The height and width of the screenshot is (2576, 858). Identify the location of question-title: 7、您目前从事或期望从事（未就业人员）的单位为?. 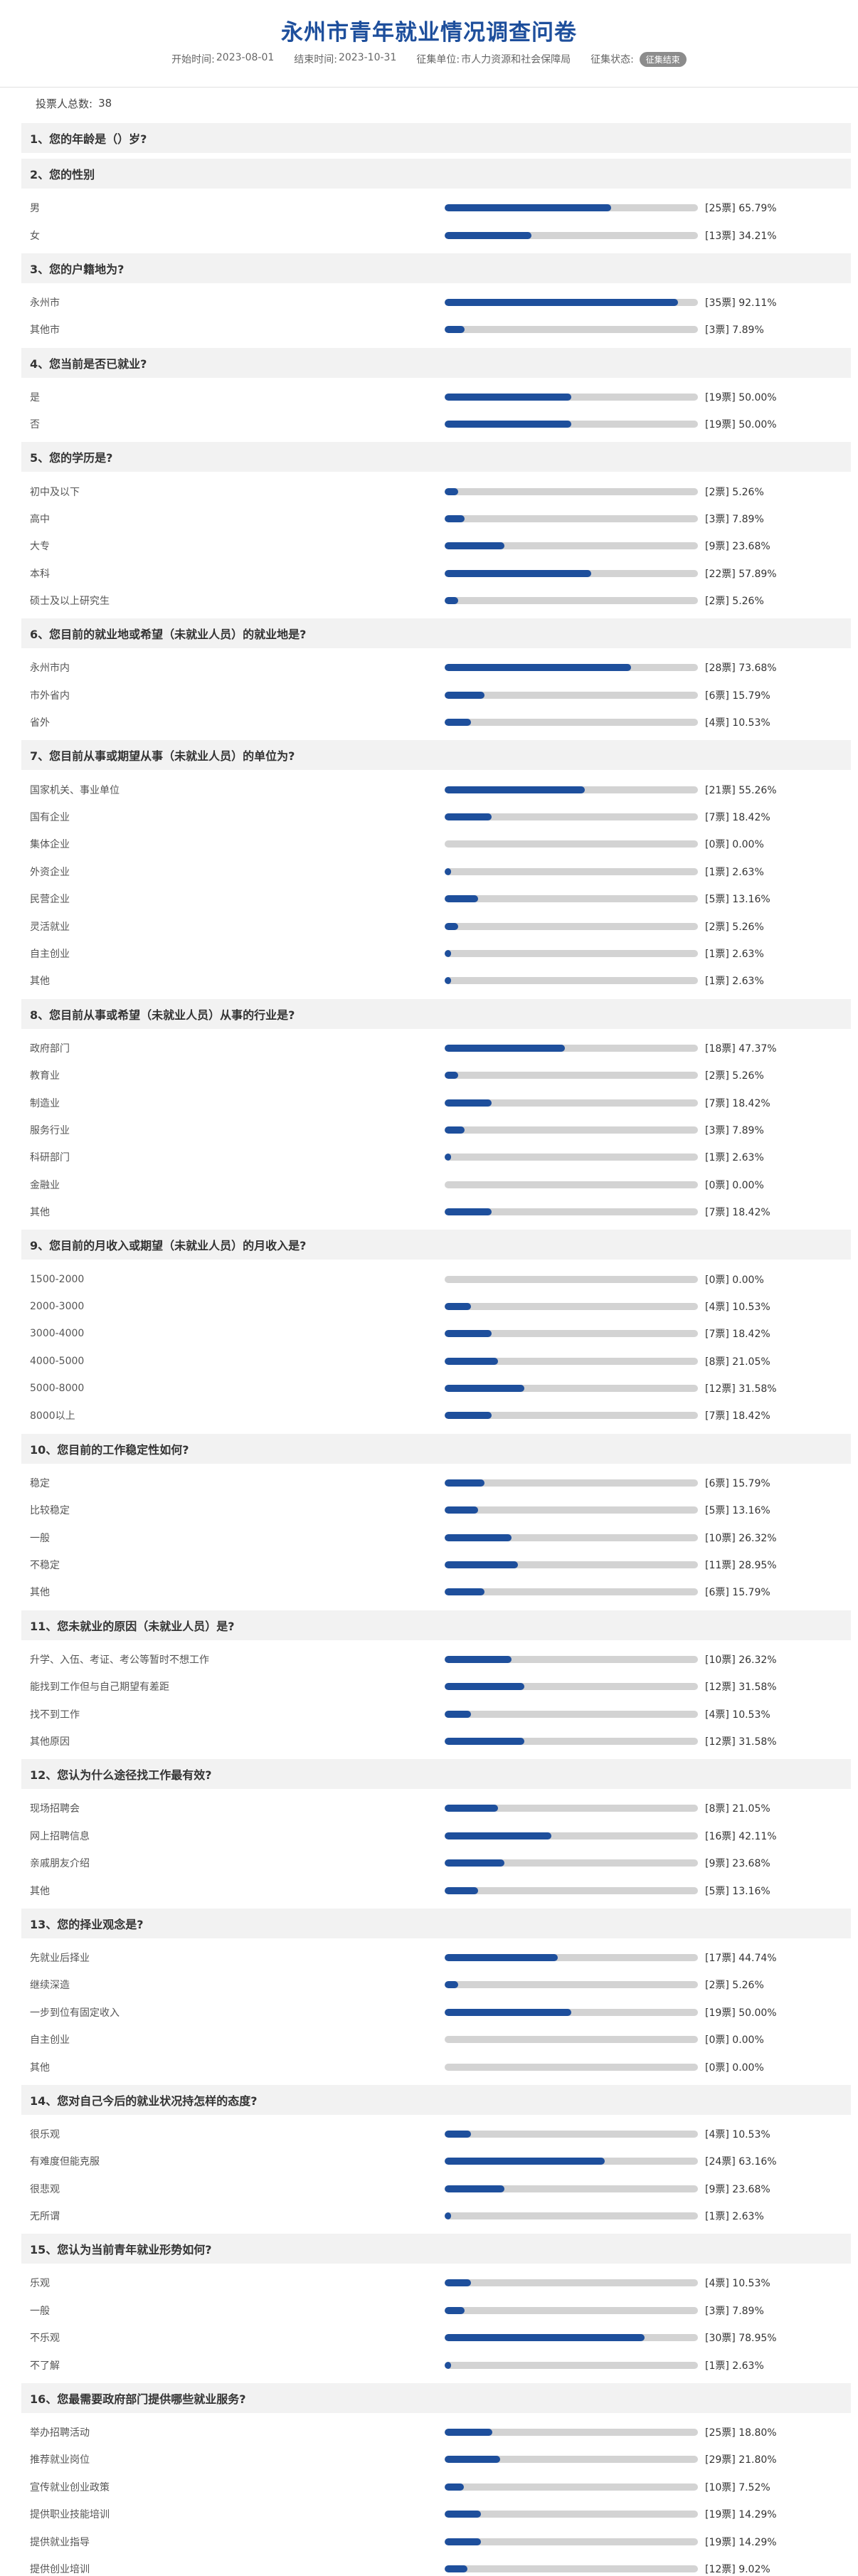
(436, 755).